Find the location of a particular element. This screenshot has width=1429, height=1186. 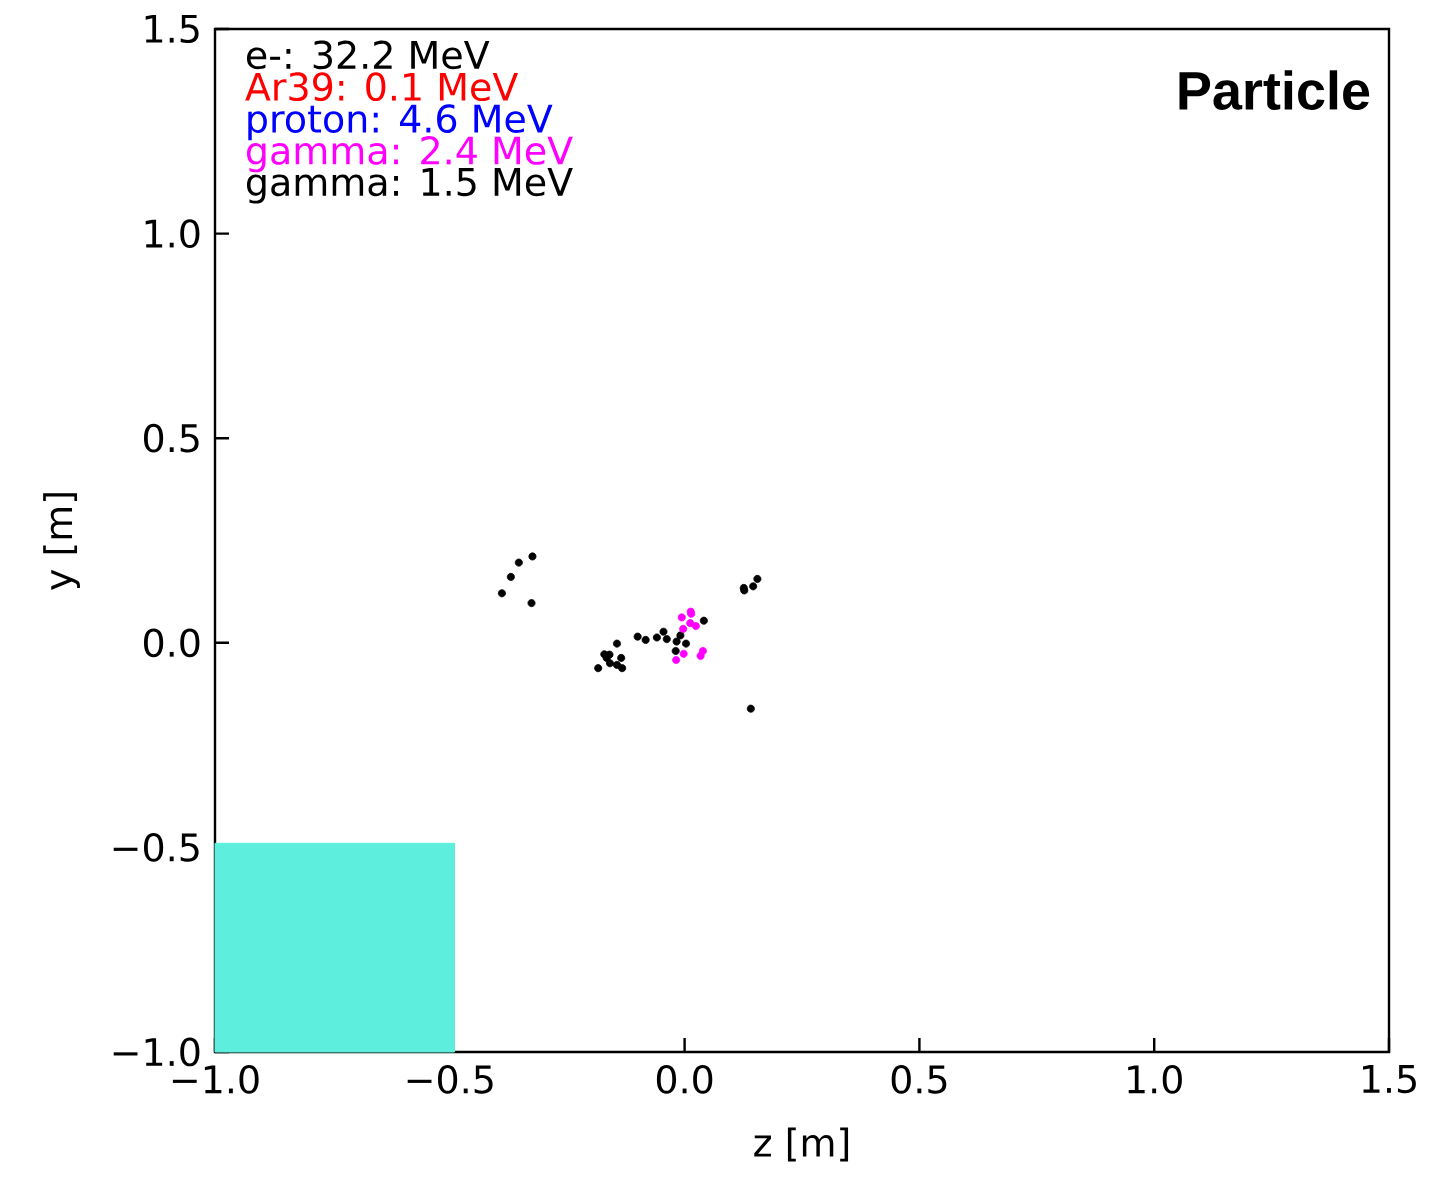

x-tick-label: 0.0 is located at coordinates (684, 1079).